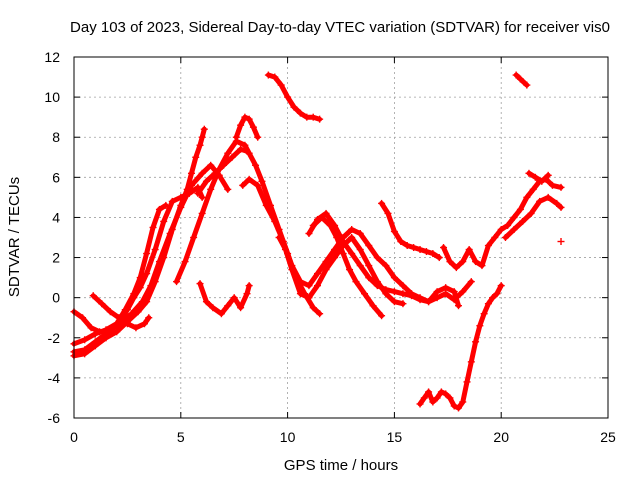 This screenshot has width=640, height=480. I want to click on x-tick-label: 0, so click(74, 437).